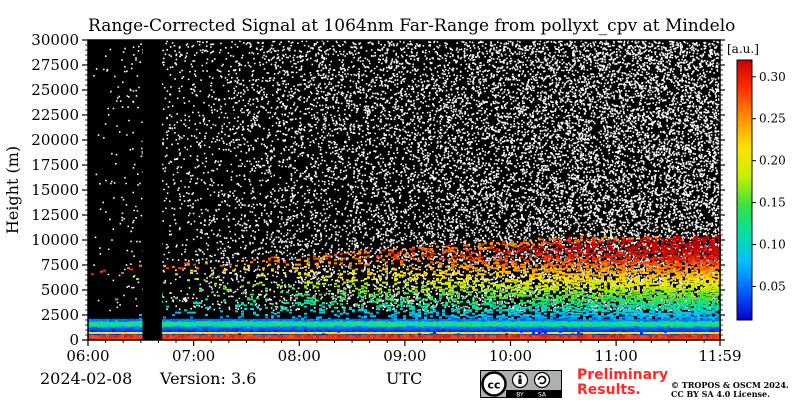 The width and height of the screenshot is (800, 400). What do you see at coordinates (60, 315) in the screenshot?
I see `y-tick-label: 2500` at bounding box center [60, 315].